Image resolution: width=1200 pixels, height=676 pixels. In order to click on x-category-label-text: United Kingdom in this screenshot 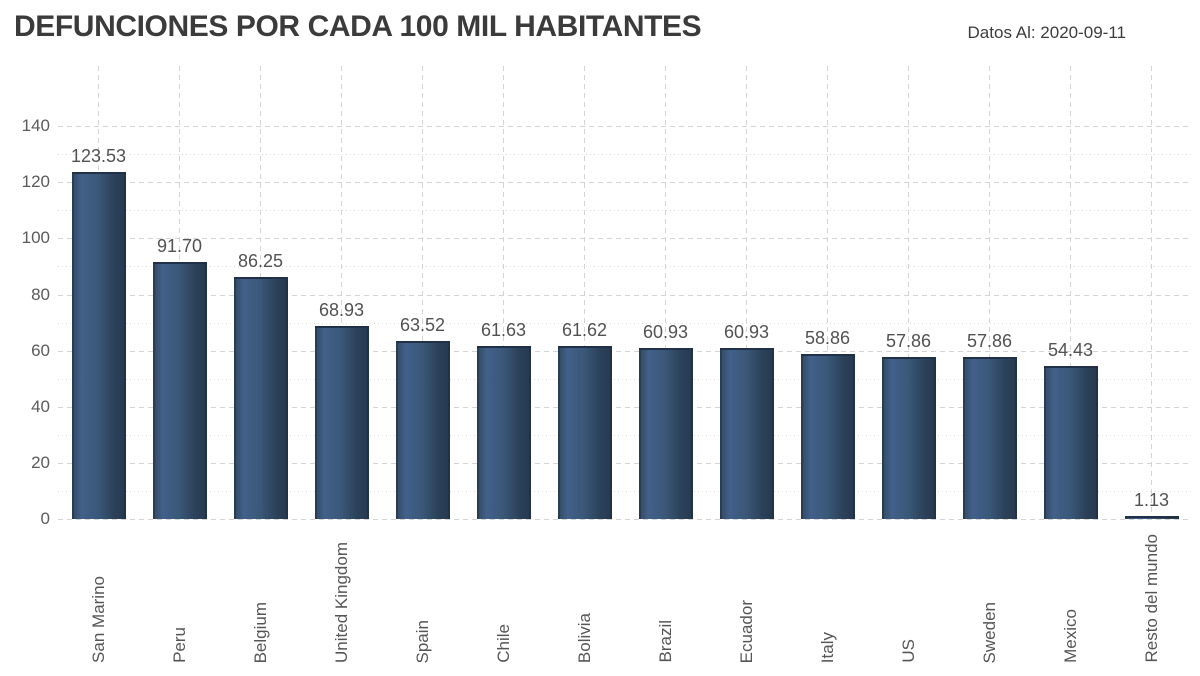, I will do `click(341, 602)`.